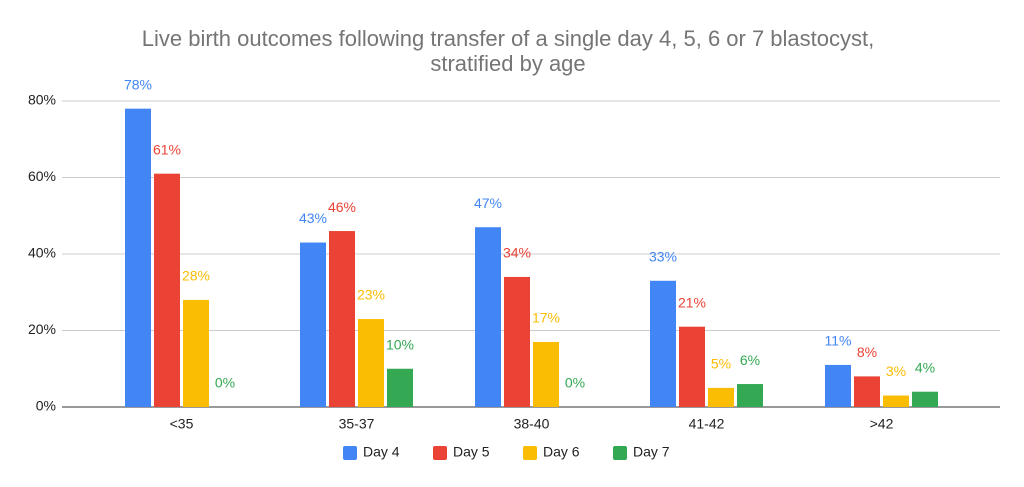 The width and height of the screenshot is (1024, 487). Describe the element at coordinates (357, 424) in the screenshot. I see `x-tick-label: 35-37` at that location.